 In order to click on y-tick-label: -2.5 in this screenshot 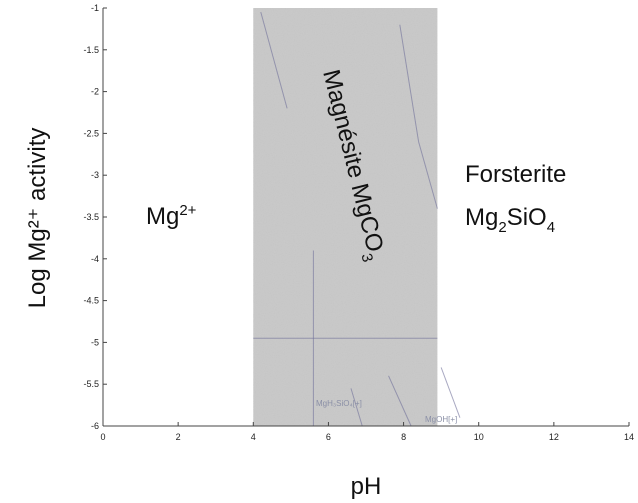, I will do `click(91, 133)`.